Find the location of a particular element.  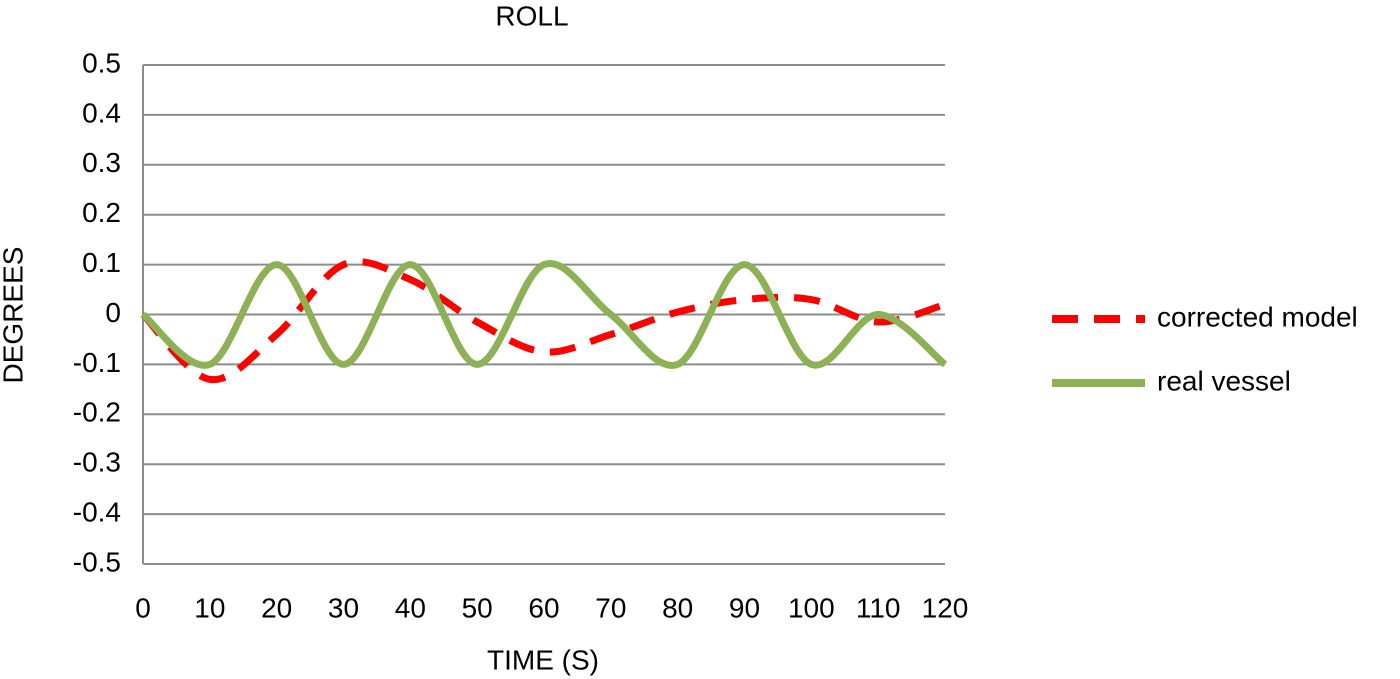

y-tick-label: -0.2 is located at coordinates (97, 412).